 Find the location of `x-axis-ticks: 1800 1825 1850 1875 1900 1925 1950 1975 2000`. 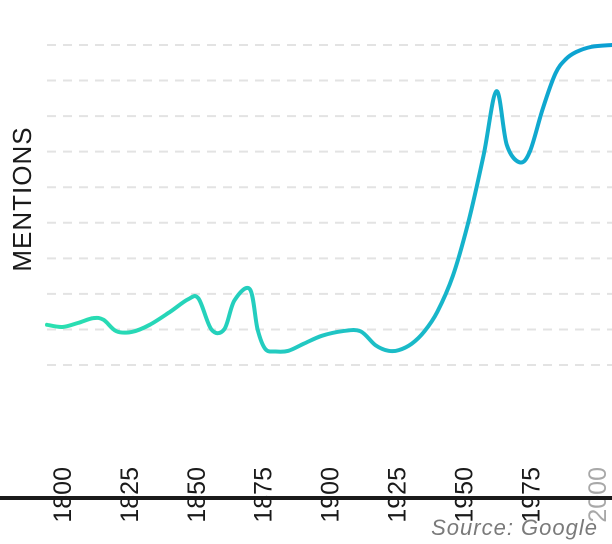

x-axis-ticks: 1800 1825 1850 1875 1900 1925 1950 1975 2000 is located at coordinates (330, 495).